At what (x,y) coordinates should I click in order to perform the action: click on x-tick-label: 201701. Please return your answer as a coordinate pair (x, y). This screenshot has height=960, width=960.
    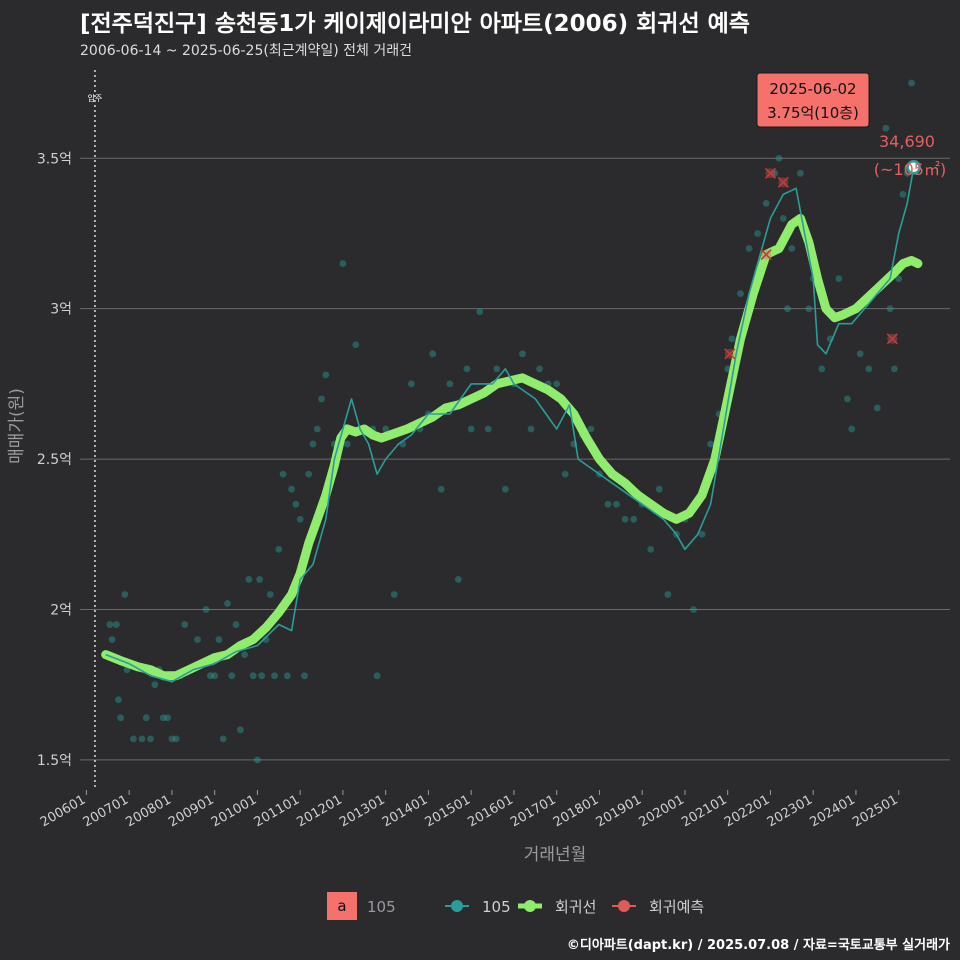
    Looking at the image, I should click on (533, 811).